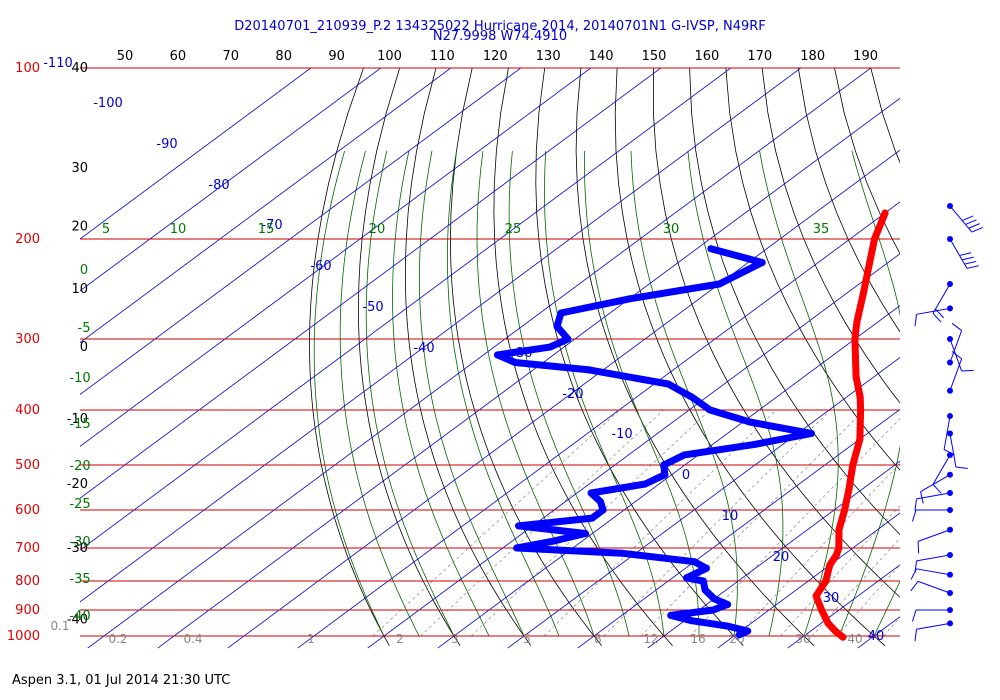 The image size is (1000, 700). Describe the element at coordinates (23, 636) in the screenshot. I see `pressure-label: 1000` at that location.